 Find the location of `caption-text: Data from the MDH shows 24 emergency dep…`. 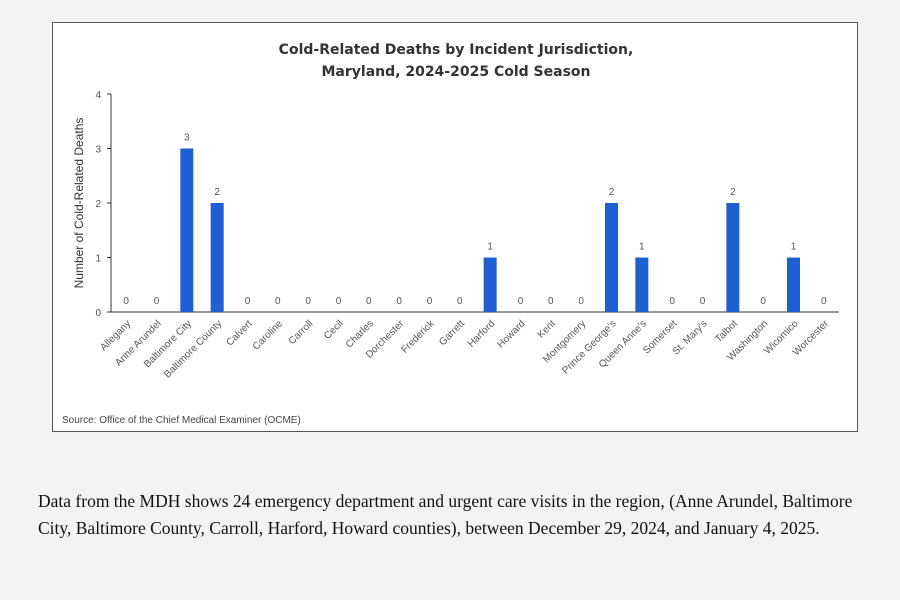

caption-text: Data from the MDH shows 24 emergency dep… is located at coordinates (445, 514).